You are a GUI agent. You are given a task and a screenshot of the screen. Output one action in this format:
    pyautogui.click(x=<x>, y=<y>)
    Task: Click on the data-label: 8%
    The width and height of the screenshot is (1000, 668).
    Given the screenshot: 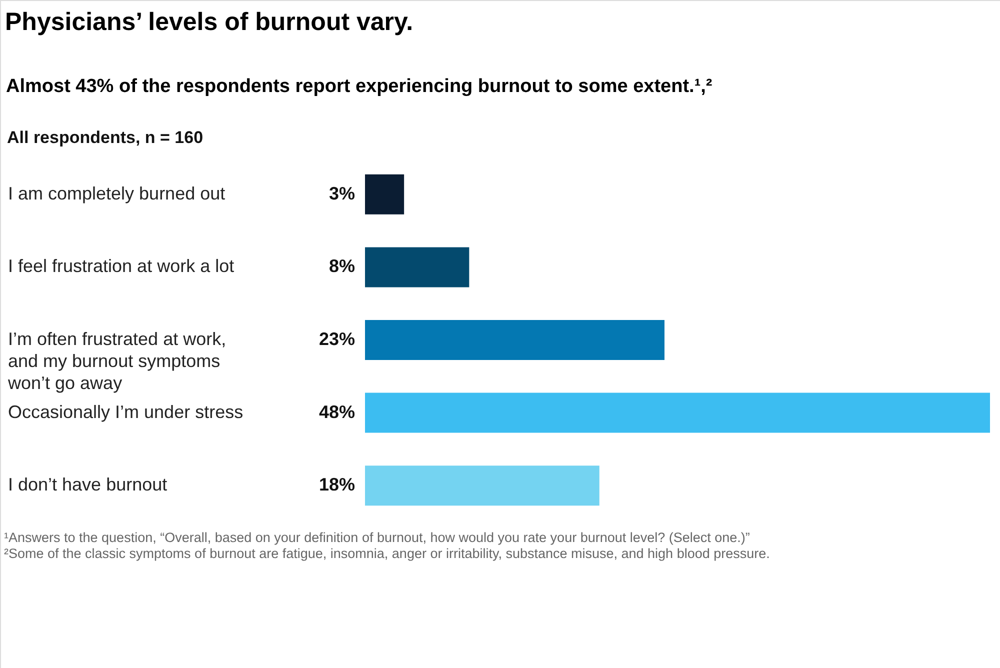 What is the action you would take?
    pyautogui.click(x=341, y=266)
    